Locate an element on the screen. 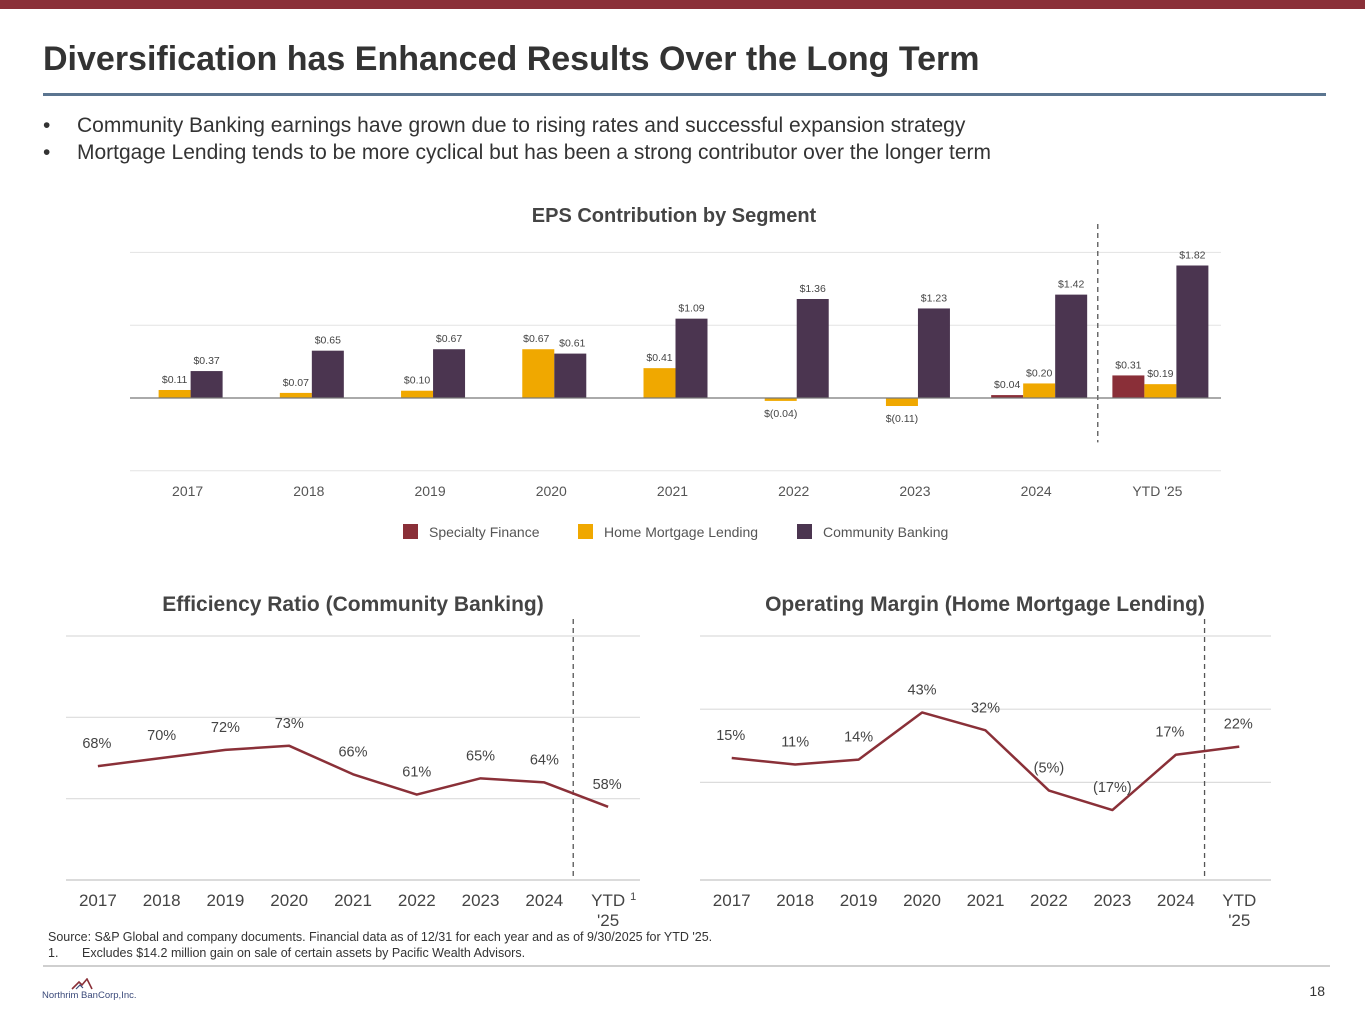 The width and height of the screenshot is (1365, 1024). top-accent-bar is located at coordinates (682, 4).